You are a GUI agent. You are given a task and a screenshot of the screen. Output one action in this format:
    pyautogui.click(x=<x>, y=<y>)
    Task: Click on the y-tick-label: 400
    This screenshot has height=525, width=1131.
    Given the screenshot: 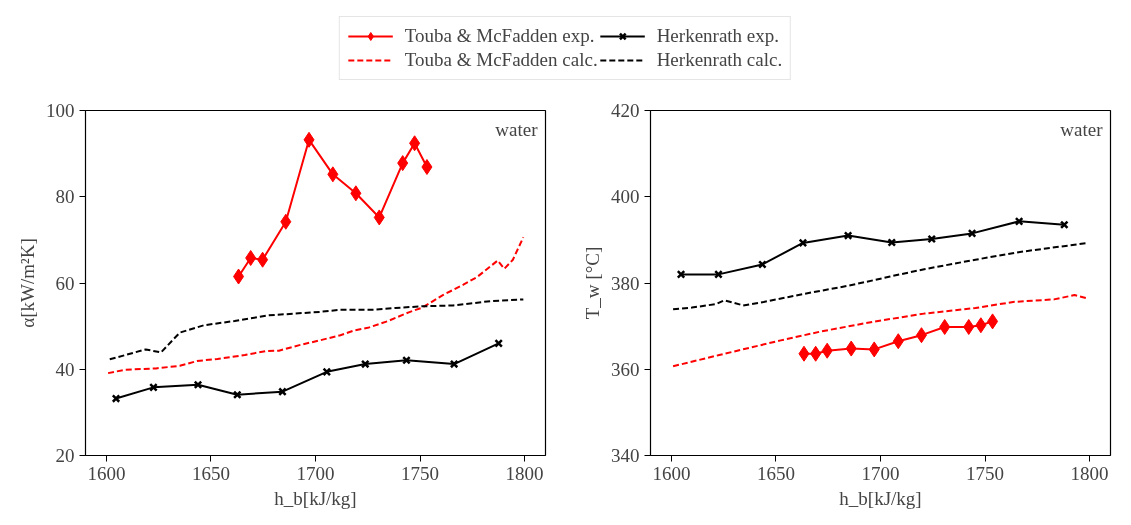 What is the action you would take?
    pyautogui.click(x=625, y=197)
    